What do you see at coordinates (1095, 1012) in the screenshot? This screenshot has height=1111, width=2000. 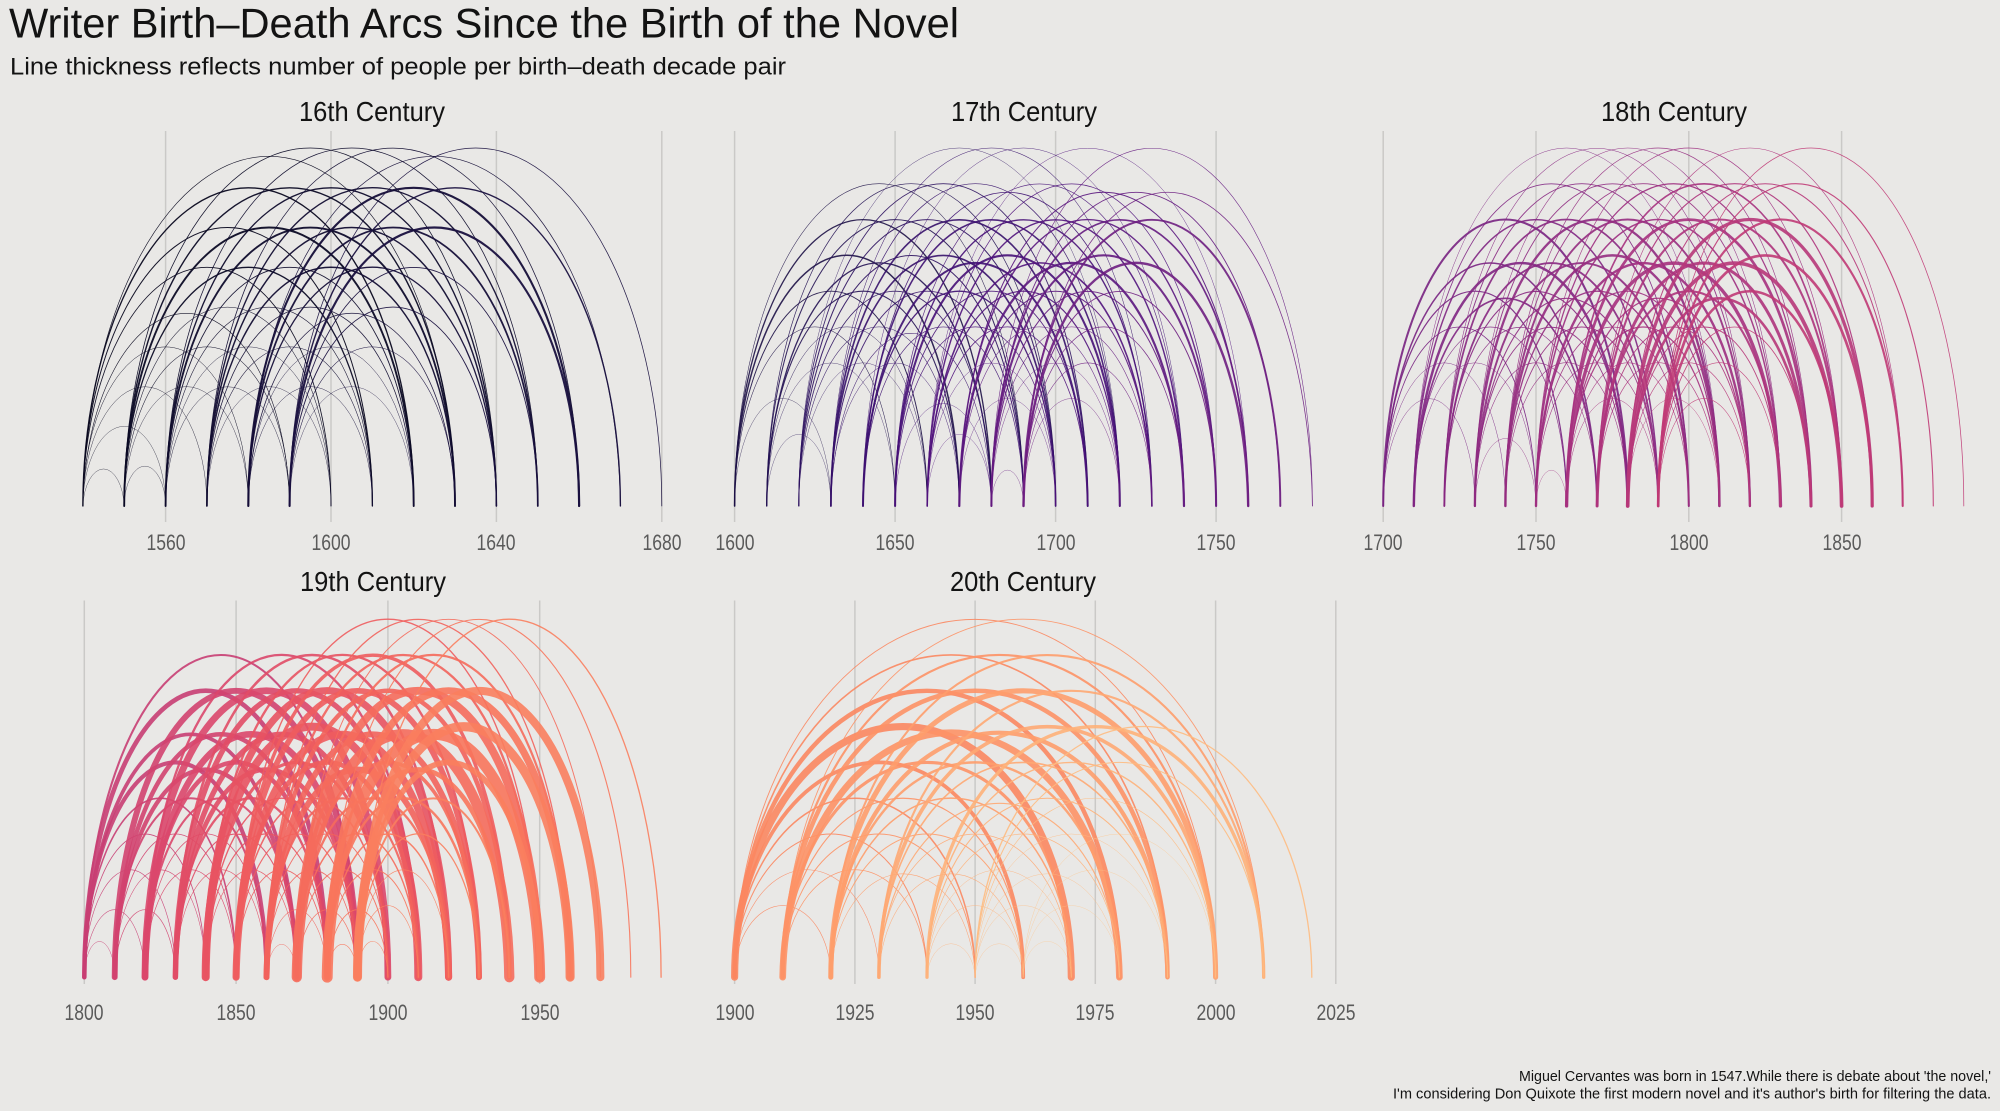 I see `svg-text: 1975` at bounding box center [1095, 1012].